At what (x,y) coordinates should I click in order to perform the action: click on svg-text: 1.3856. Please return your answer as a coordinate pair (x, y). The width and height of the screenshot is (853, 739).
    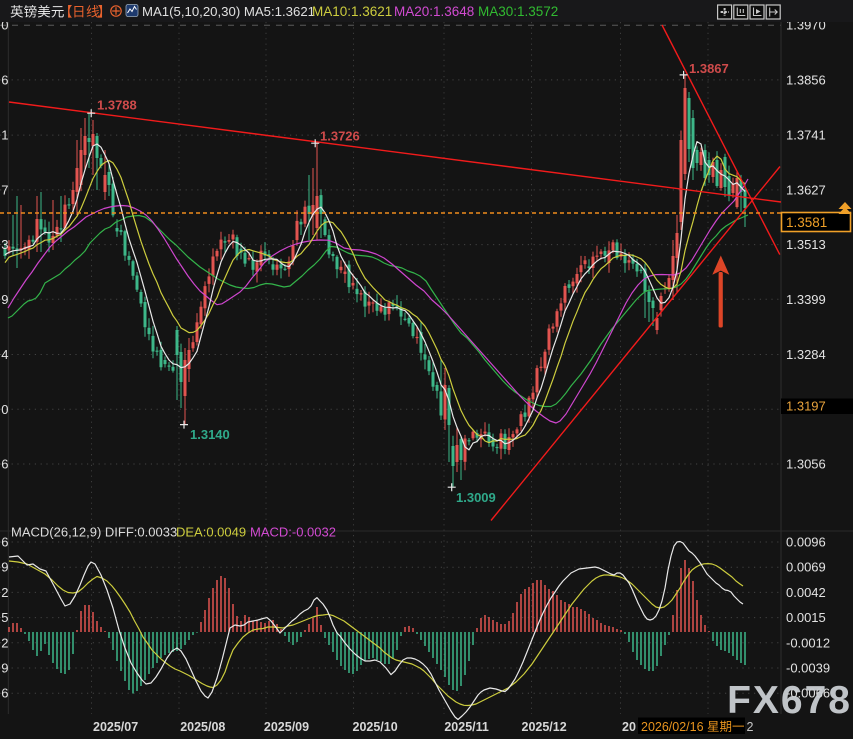
    Looking at the image, I should click on (806, 79).